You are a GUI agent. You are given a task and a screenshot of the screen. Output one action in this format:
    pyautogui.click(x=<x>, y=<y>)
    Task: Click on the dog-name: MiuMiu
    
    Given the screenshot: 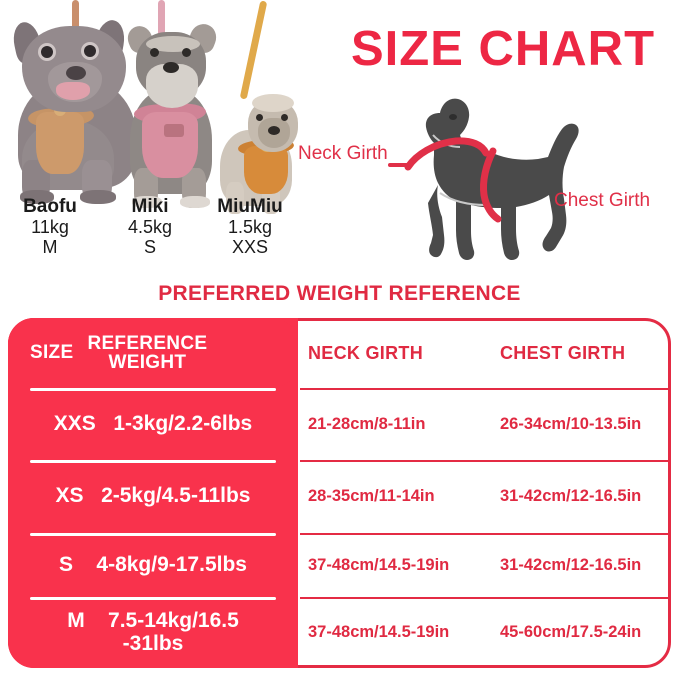 What is the action you would take?
    pyautogui.click(x=250, y=206)
    